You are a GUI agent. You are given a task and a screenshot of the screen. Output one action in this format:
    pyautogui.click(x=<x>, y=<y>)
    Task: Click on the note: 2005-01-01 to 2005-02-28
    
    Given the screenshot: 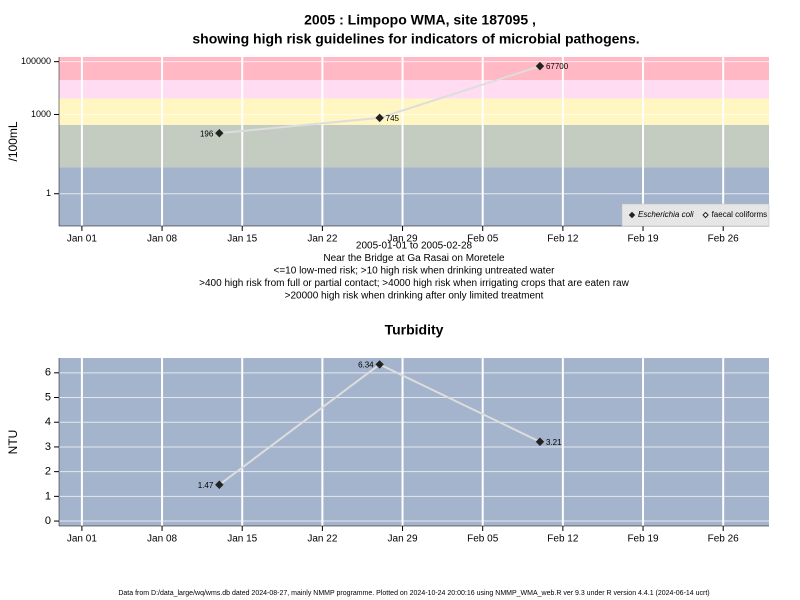 What is the action you would take?
    pyautogui.click(x=414, y=246)
    